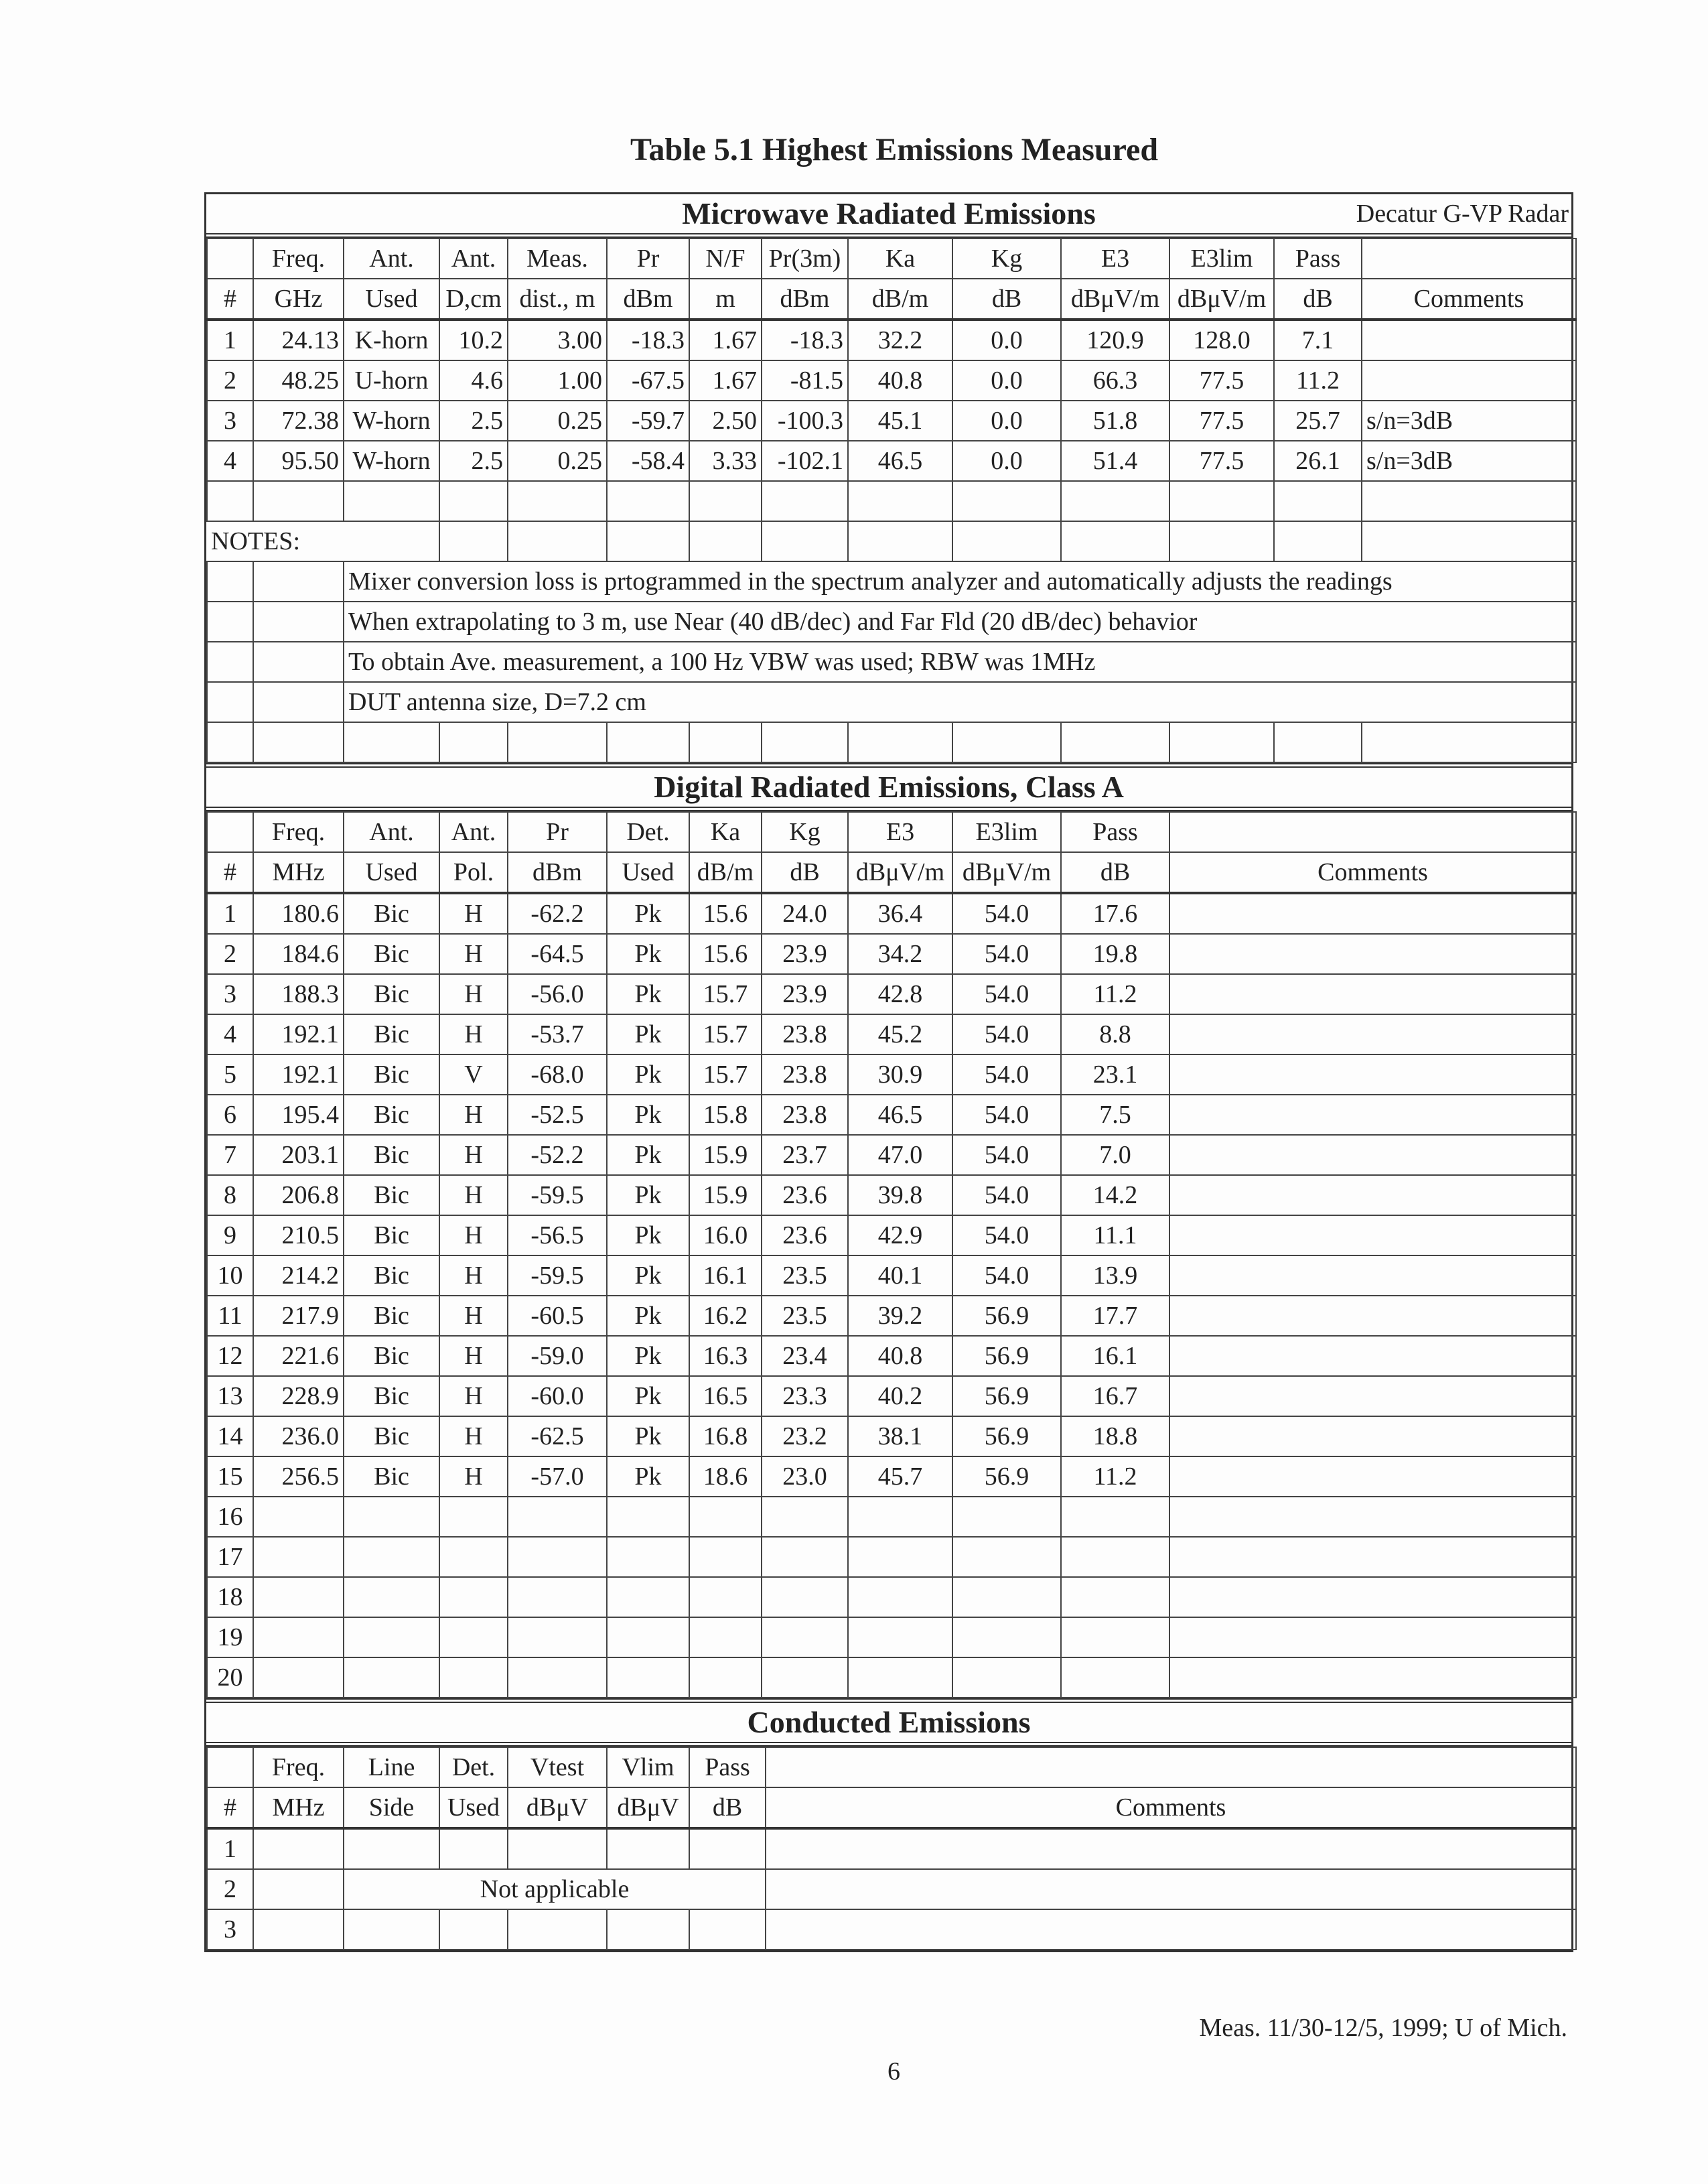 The height and width of the screenshot is (2184, 1708). I want to click on column-header: Meas., so click(557, 258).